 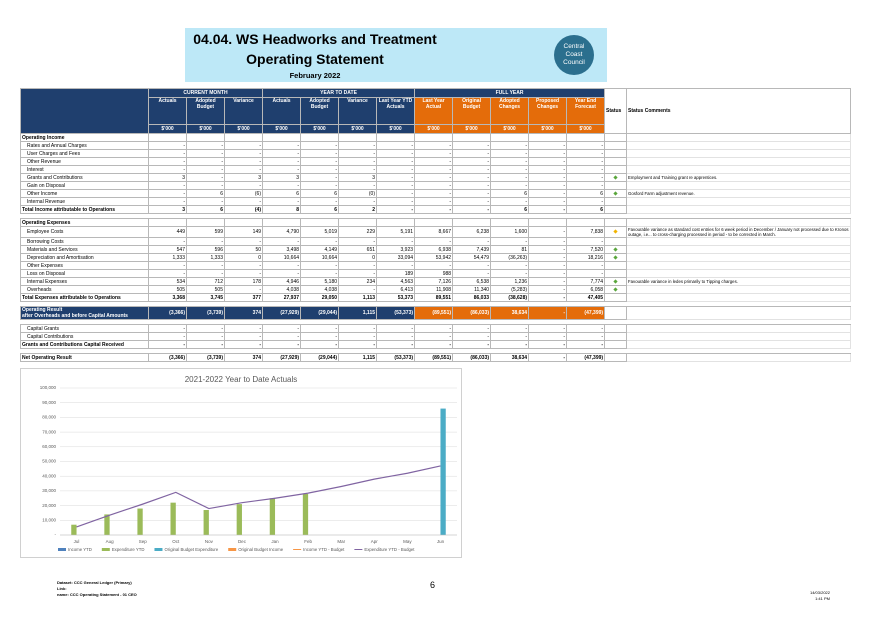 I want to click on legend-label: Original Budget Income, so click(x=261, y=549).